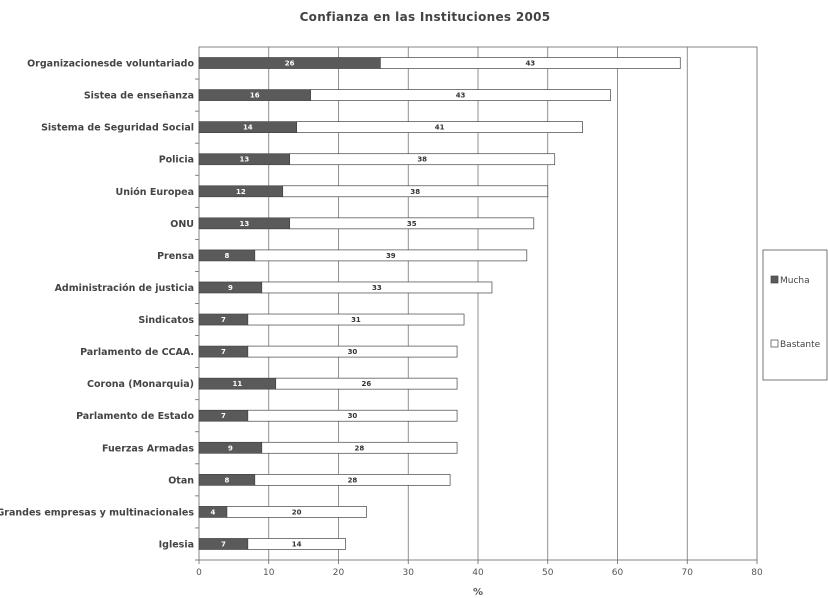  I want to click on legend-label: Bastante, so click(800, 345).